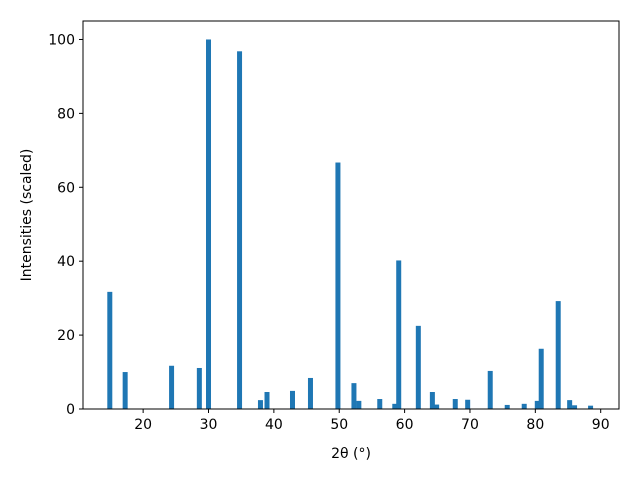 The width and height of the screenshot is (640, 480). What do you see at coordinates (209, 425) in the screenshot?
I see `x-tick-label: 30` at bounding box center [209, 425].